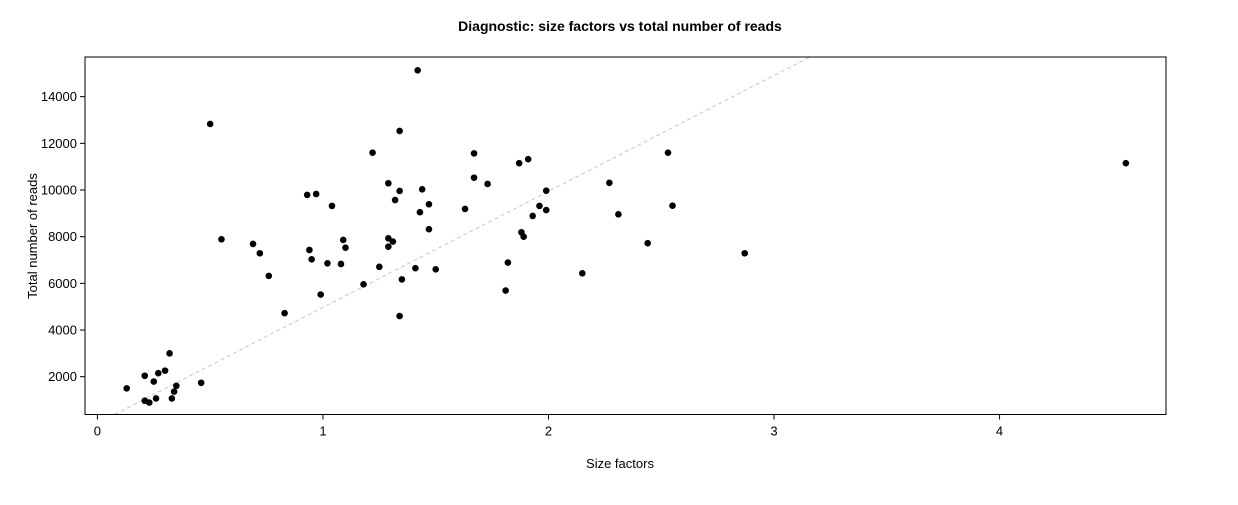 The image size is (1238, 505). I want to click on x-tick-label: 1, so click(322, 431).